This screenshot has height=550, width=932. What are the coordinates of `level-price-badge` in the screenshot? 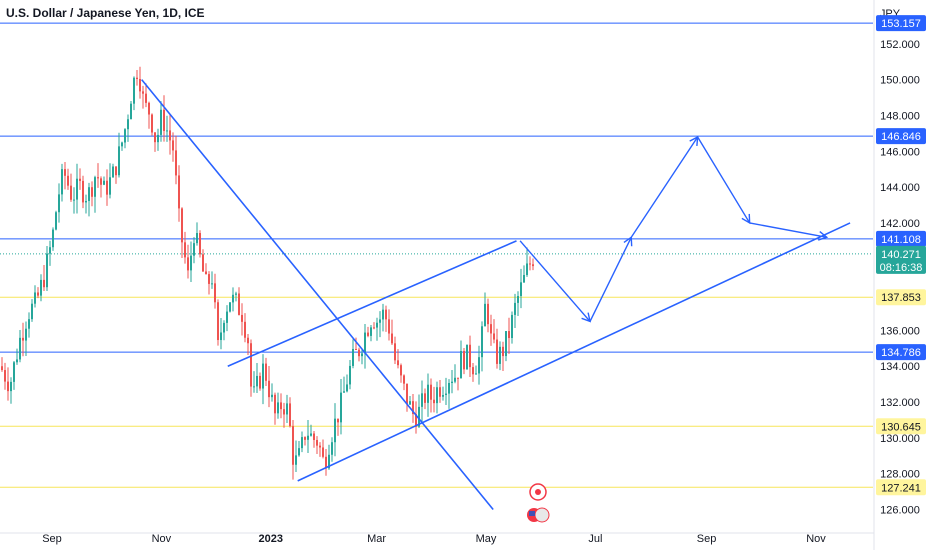 It's located at (901, 426).